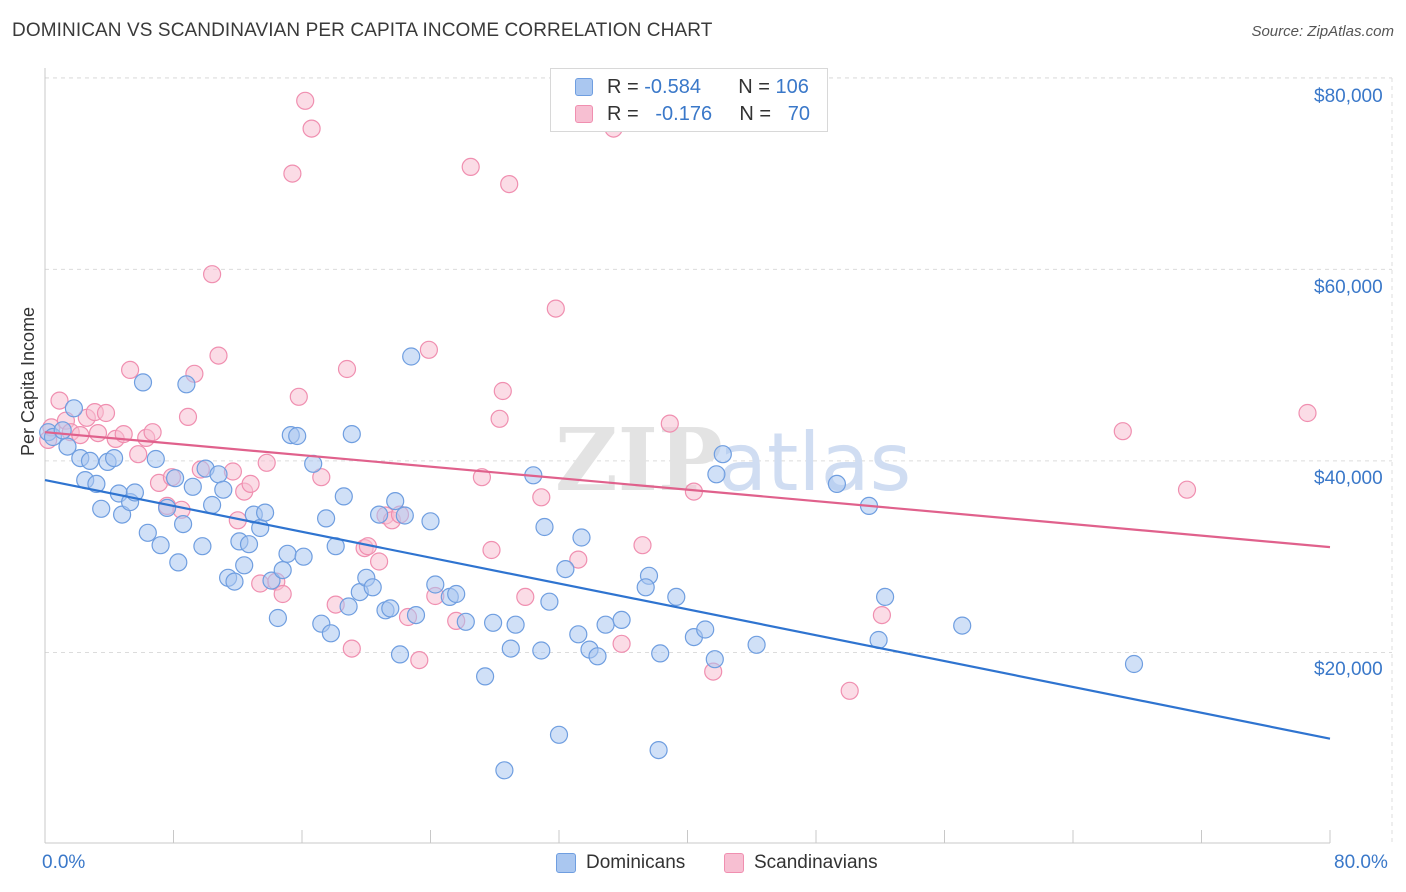  Describe the element at coordinates (734, 863) in the screenshot. I see `scandinavians-legend-swatch` at that location.